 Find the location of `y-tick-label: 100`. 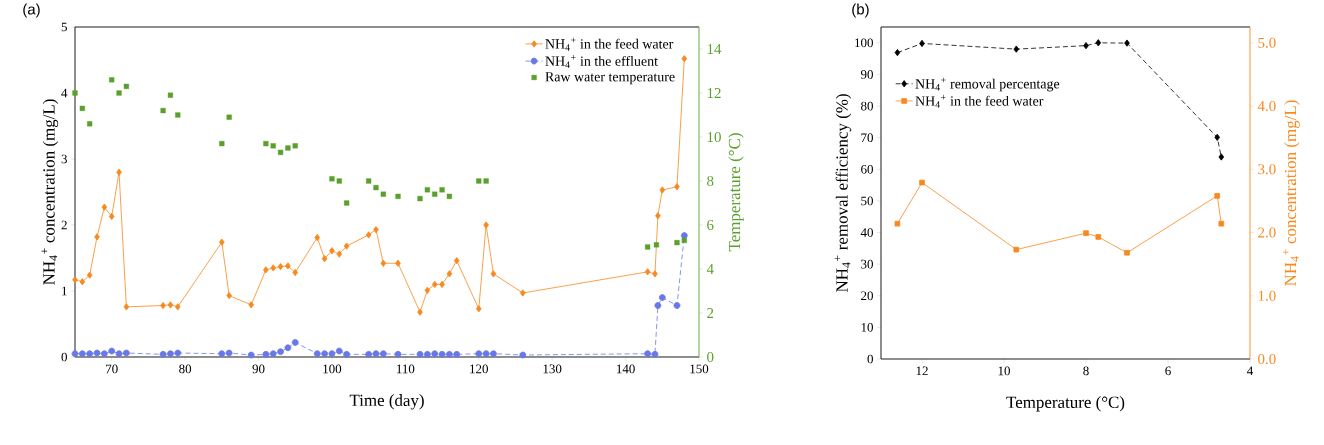

y-tick-label: 100 is located at coordinates (864, 43).